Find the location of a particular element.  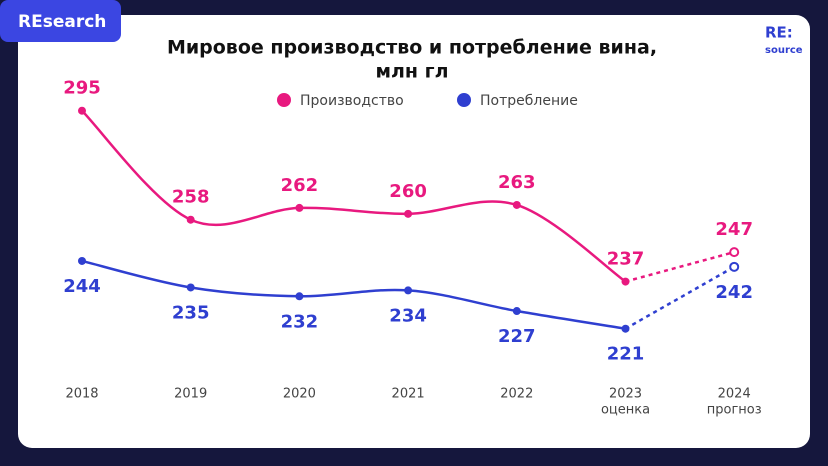

x-tick-label: 2018 is located at coordinates (81, 394).